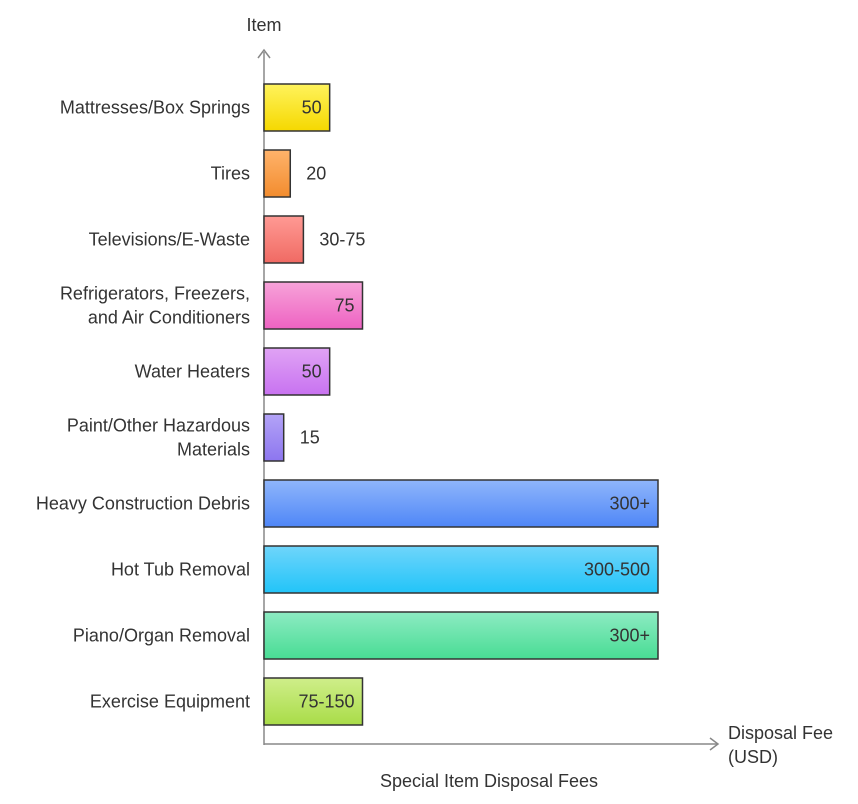 This screenshot has height=804, width=858. I want to click on bar-value-label-2: 30-75, so click(342, 240).